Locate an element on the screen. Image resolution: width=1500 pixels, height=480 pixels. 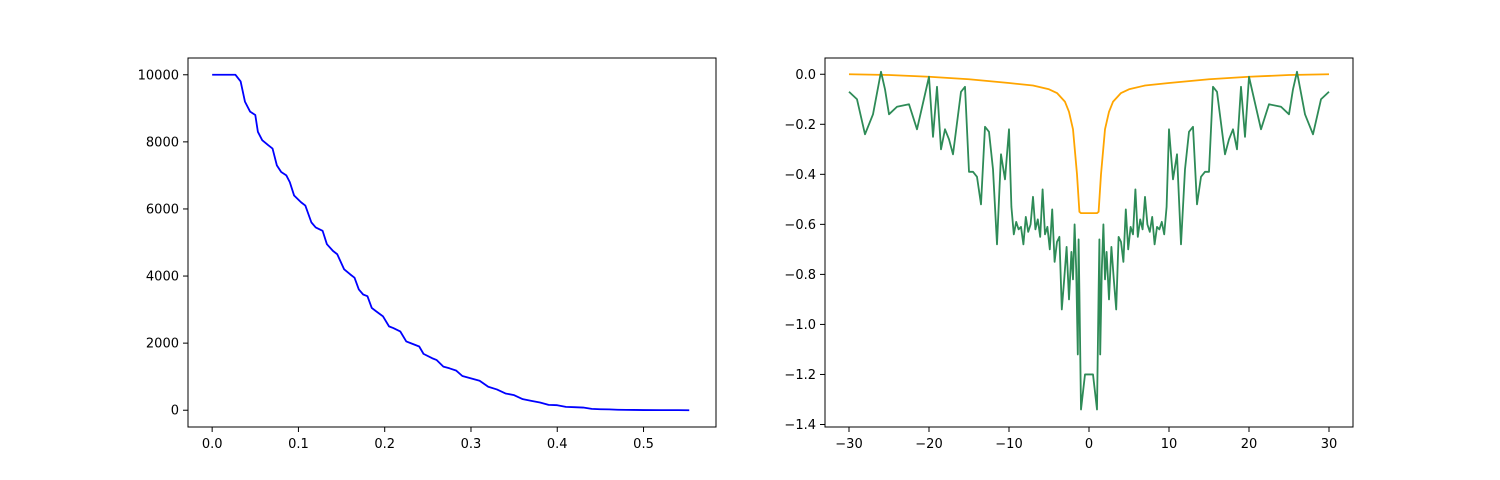
chart0-y-tick-label: 6000 is located at coordinates (162, 209).